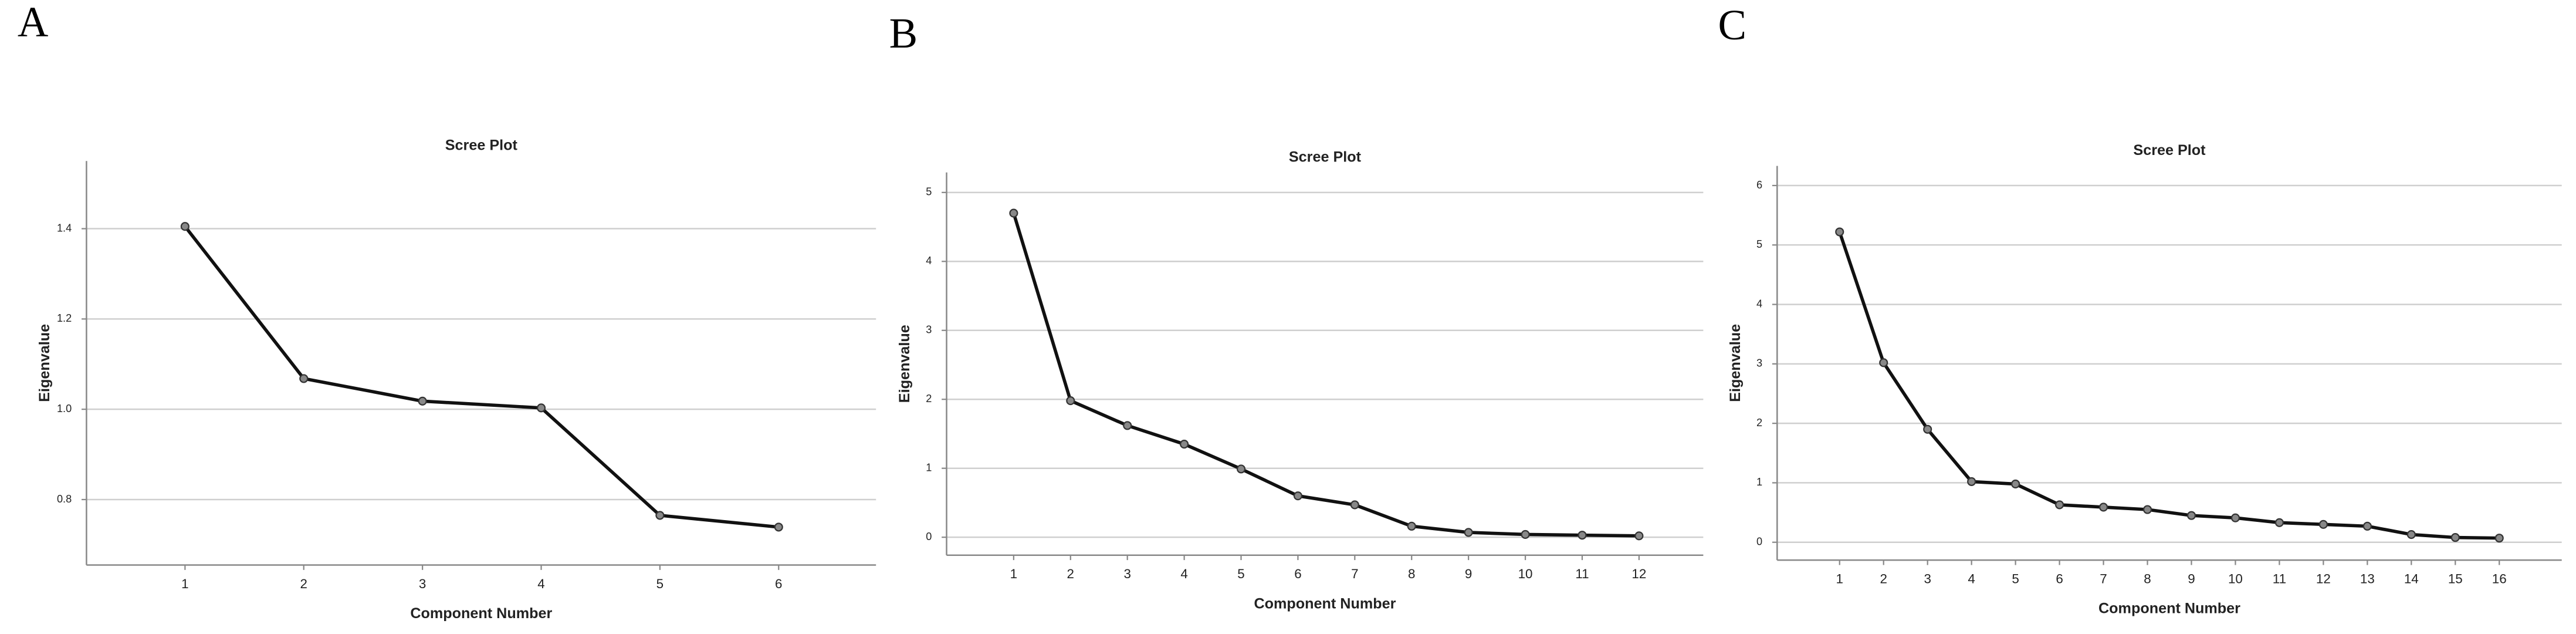  Describe the element at coordinates (2367, 579) in the screenshot. I see `x-tick-label: 13` at that location.